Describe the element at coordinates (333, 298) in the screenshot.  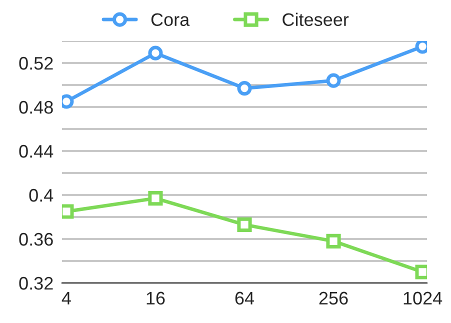
I see `x-tick-label: 256` at that location.